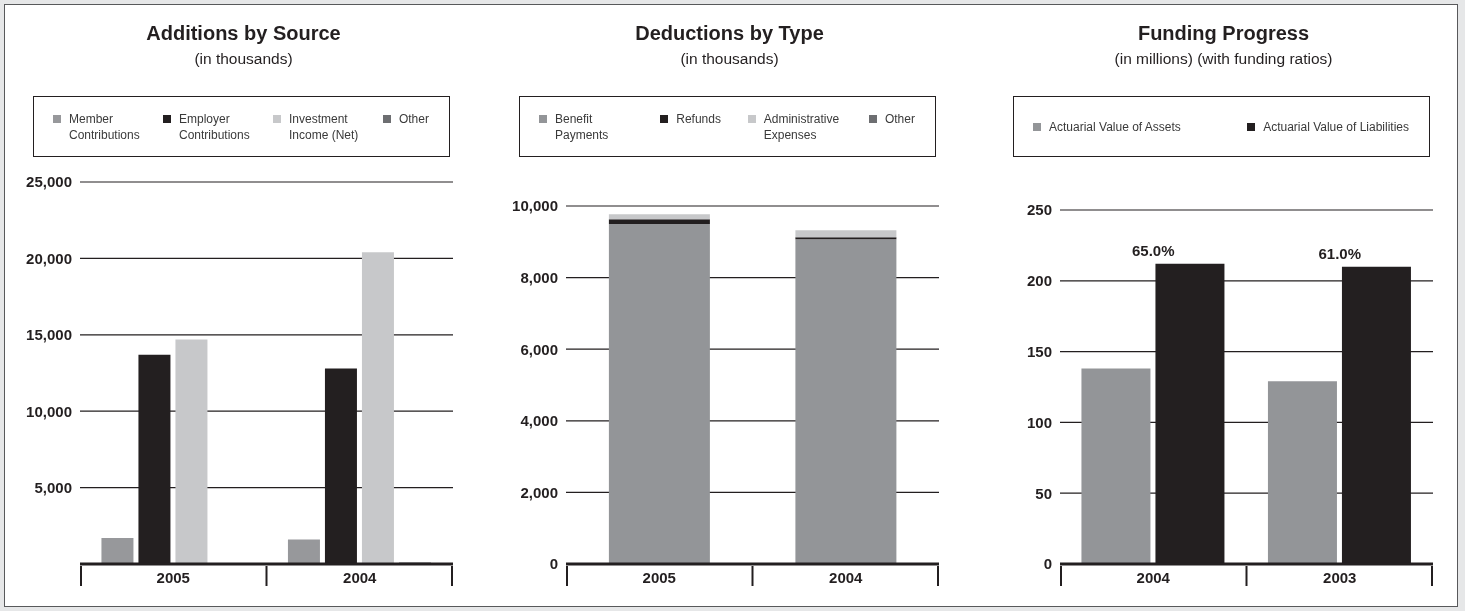 Image resolution: width=1465 pixels, height=611 pixels. What do you see at coordinates (1153, 250) in the screenshot?
I see `annotation: 65.0%` at bounding box center [1153, 250].